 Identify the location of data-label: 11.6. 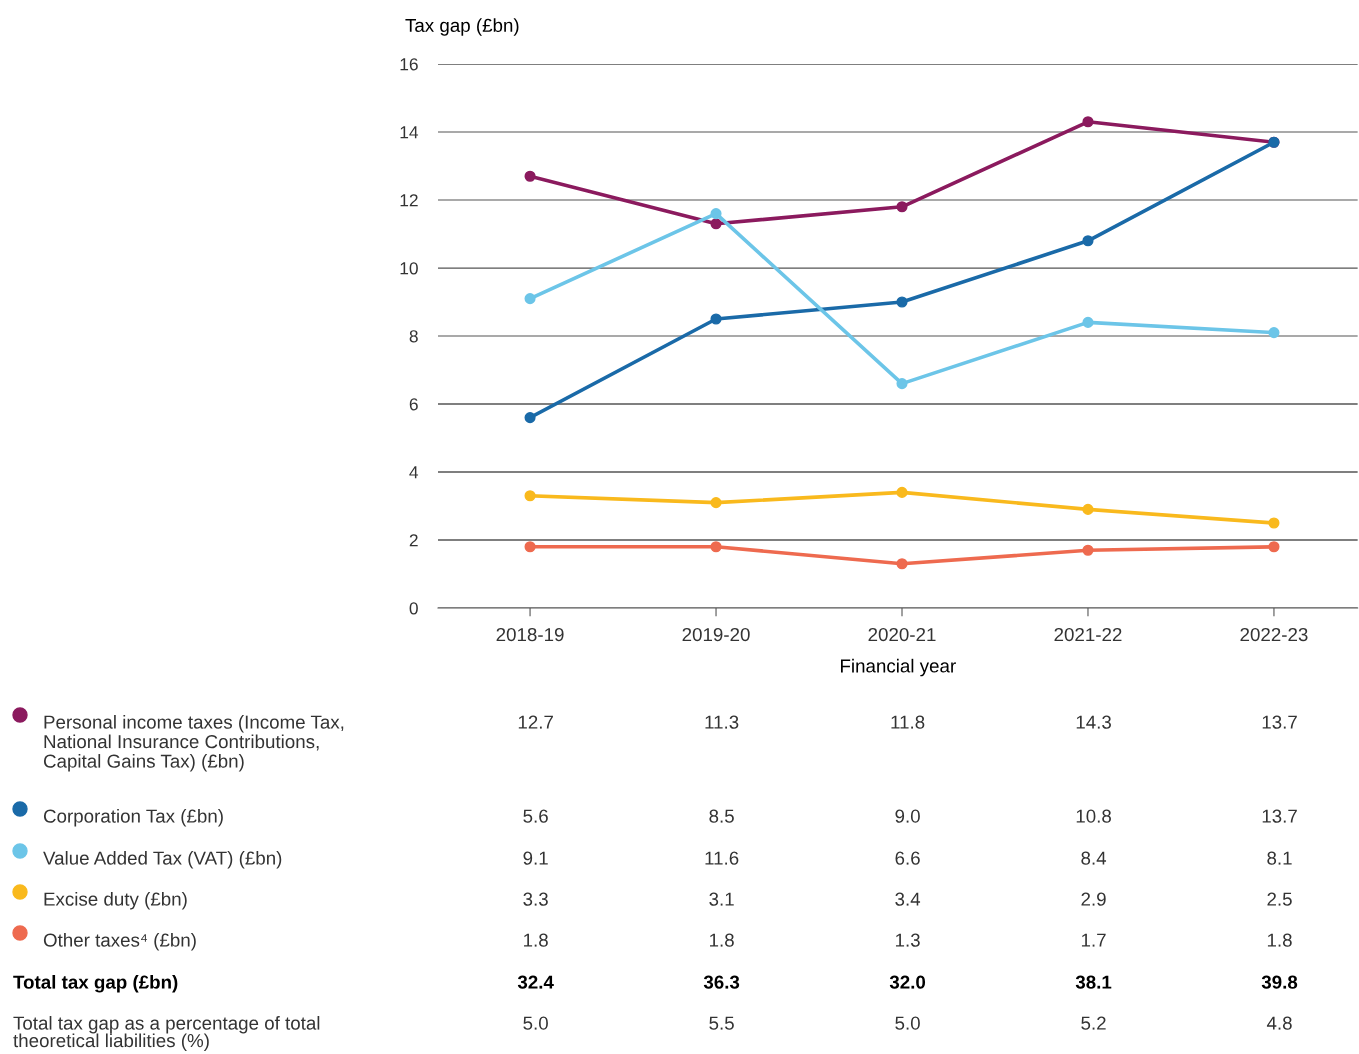
(722, 858).